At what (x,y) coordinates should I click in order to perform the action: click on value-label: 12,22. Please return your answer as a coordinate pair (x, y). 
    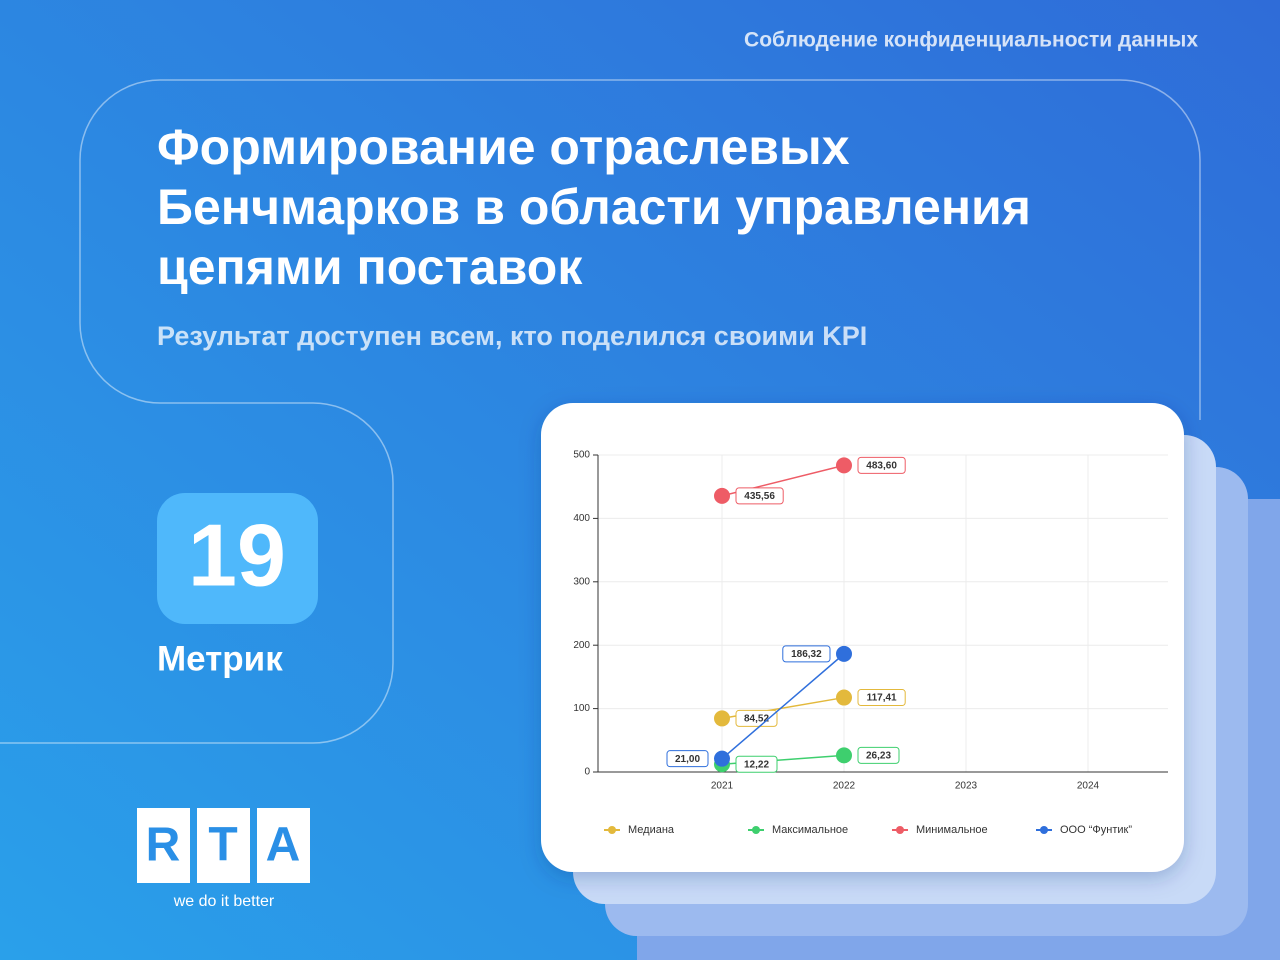
    Looking at the image, I should click on (756, 764).